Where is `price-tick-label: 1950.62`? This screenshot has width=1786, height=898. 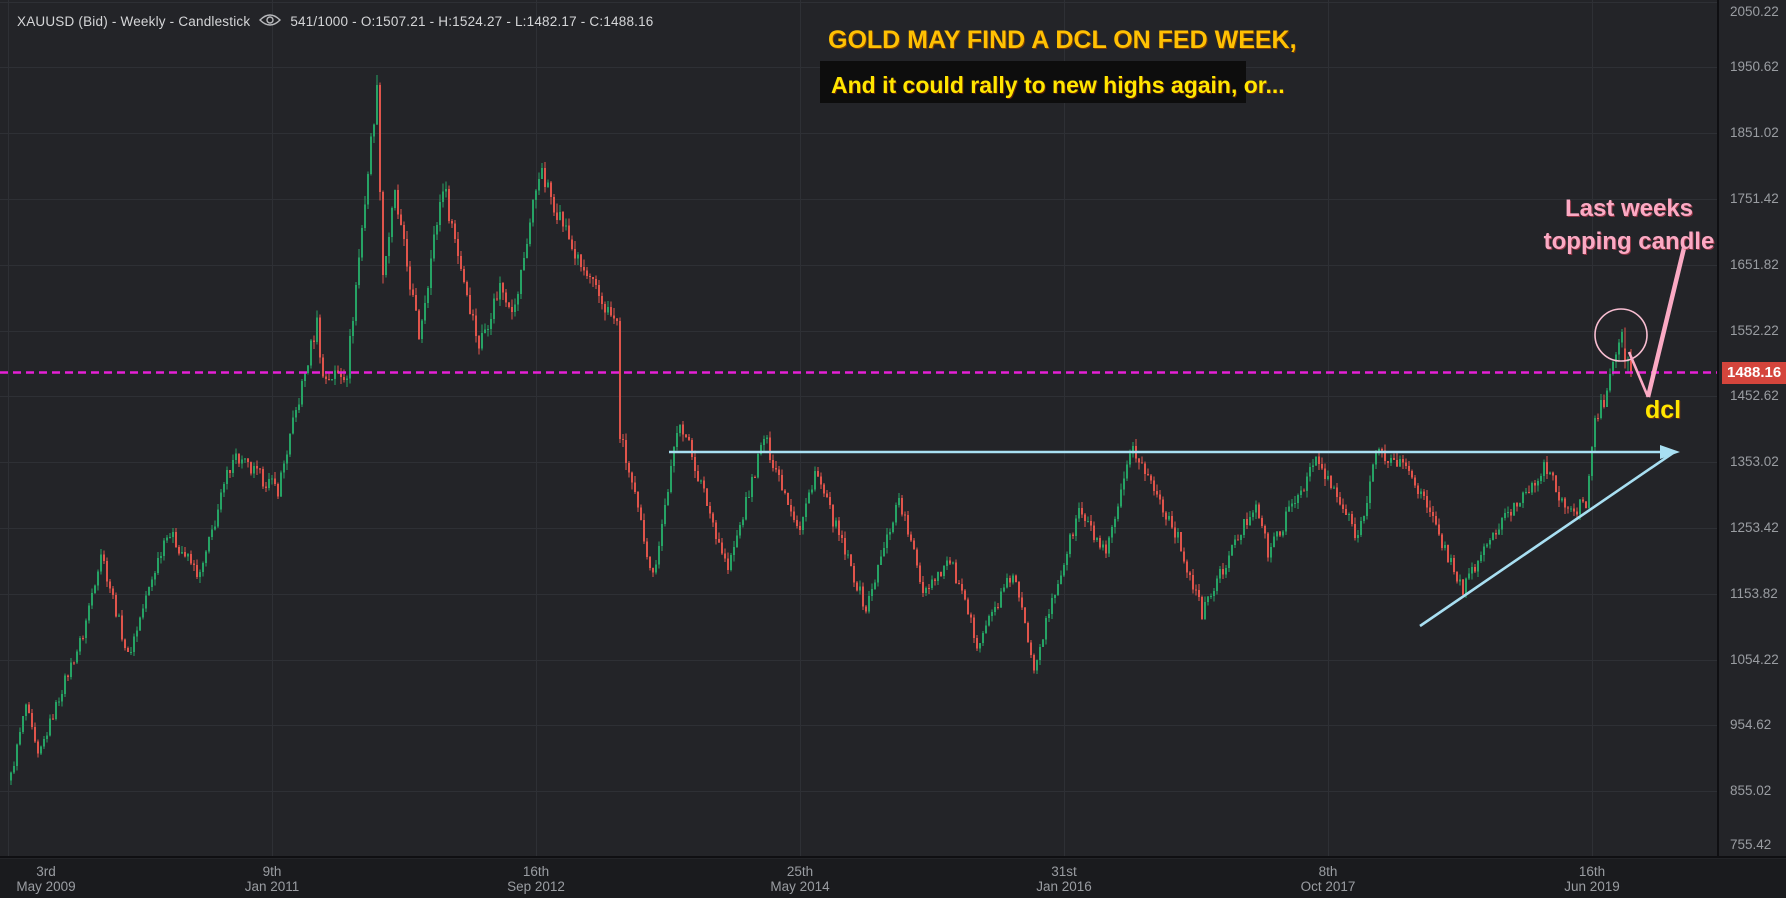 price-tick-label: 1950.62 is located at coordinates (1754, 67).